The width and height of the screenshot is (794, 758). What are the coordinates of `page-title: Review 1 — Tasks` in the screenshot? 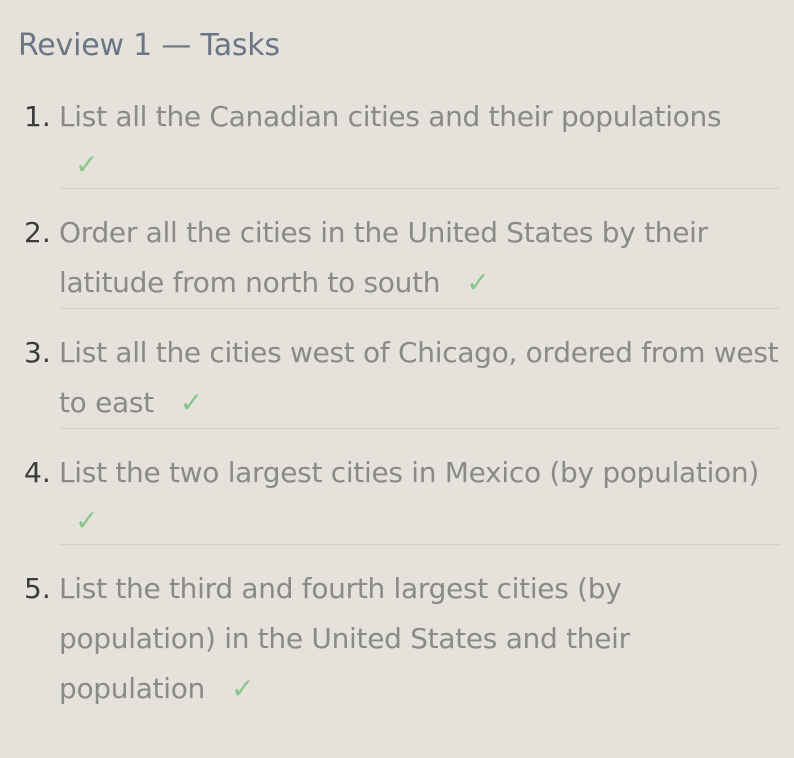 It's located at (149, 45).